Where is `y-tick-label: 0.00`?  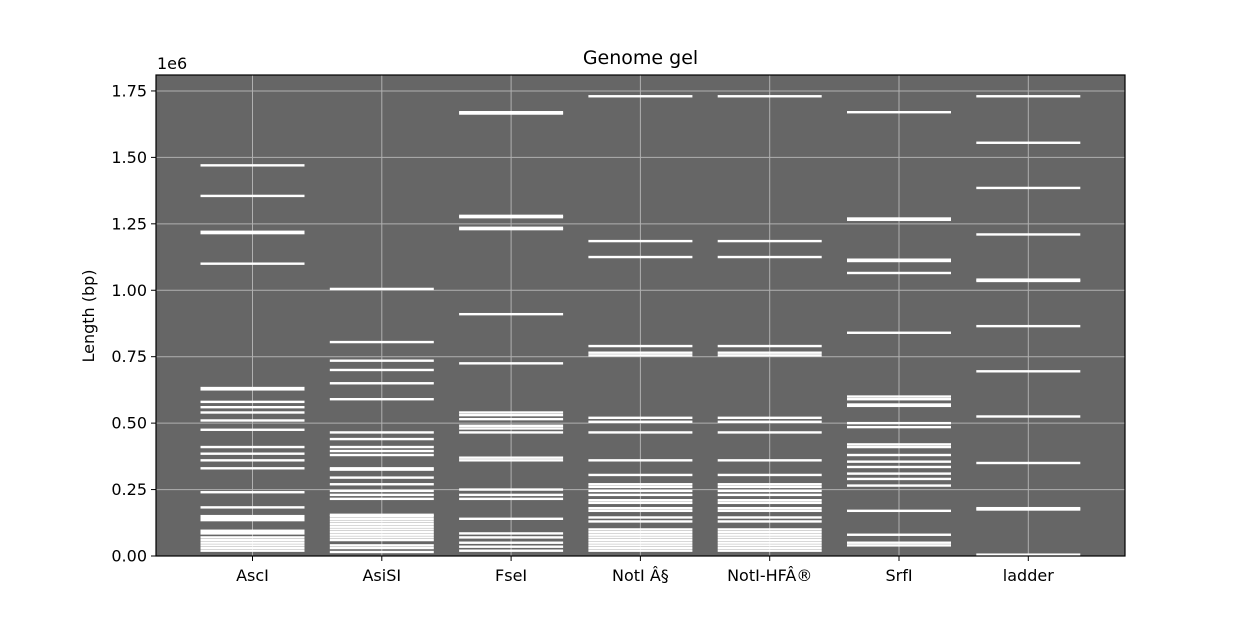
y-tick-label: 0.00 is located at coordinates (129, 556).